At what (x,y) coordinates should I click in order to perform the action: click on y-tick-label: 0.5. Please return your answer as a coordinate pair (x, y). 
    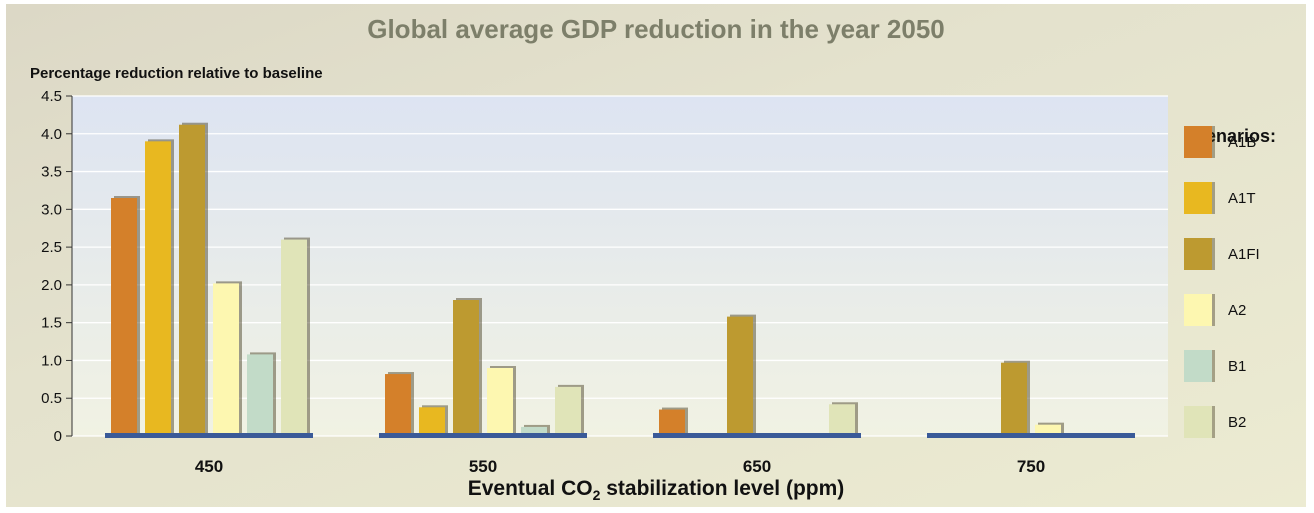
    Looking at the image, I should click on (51, 398).